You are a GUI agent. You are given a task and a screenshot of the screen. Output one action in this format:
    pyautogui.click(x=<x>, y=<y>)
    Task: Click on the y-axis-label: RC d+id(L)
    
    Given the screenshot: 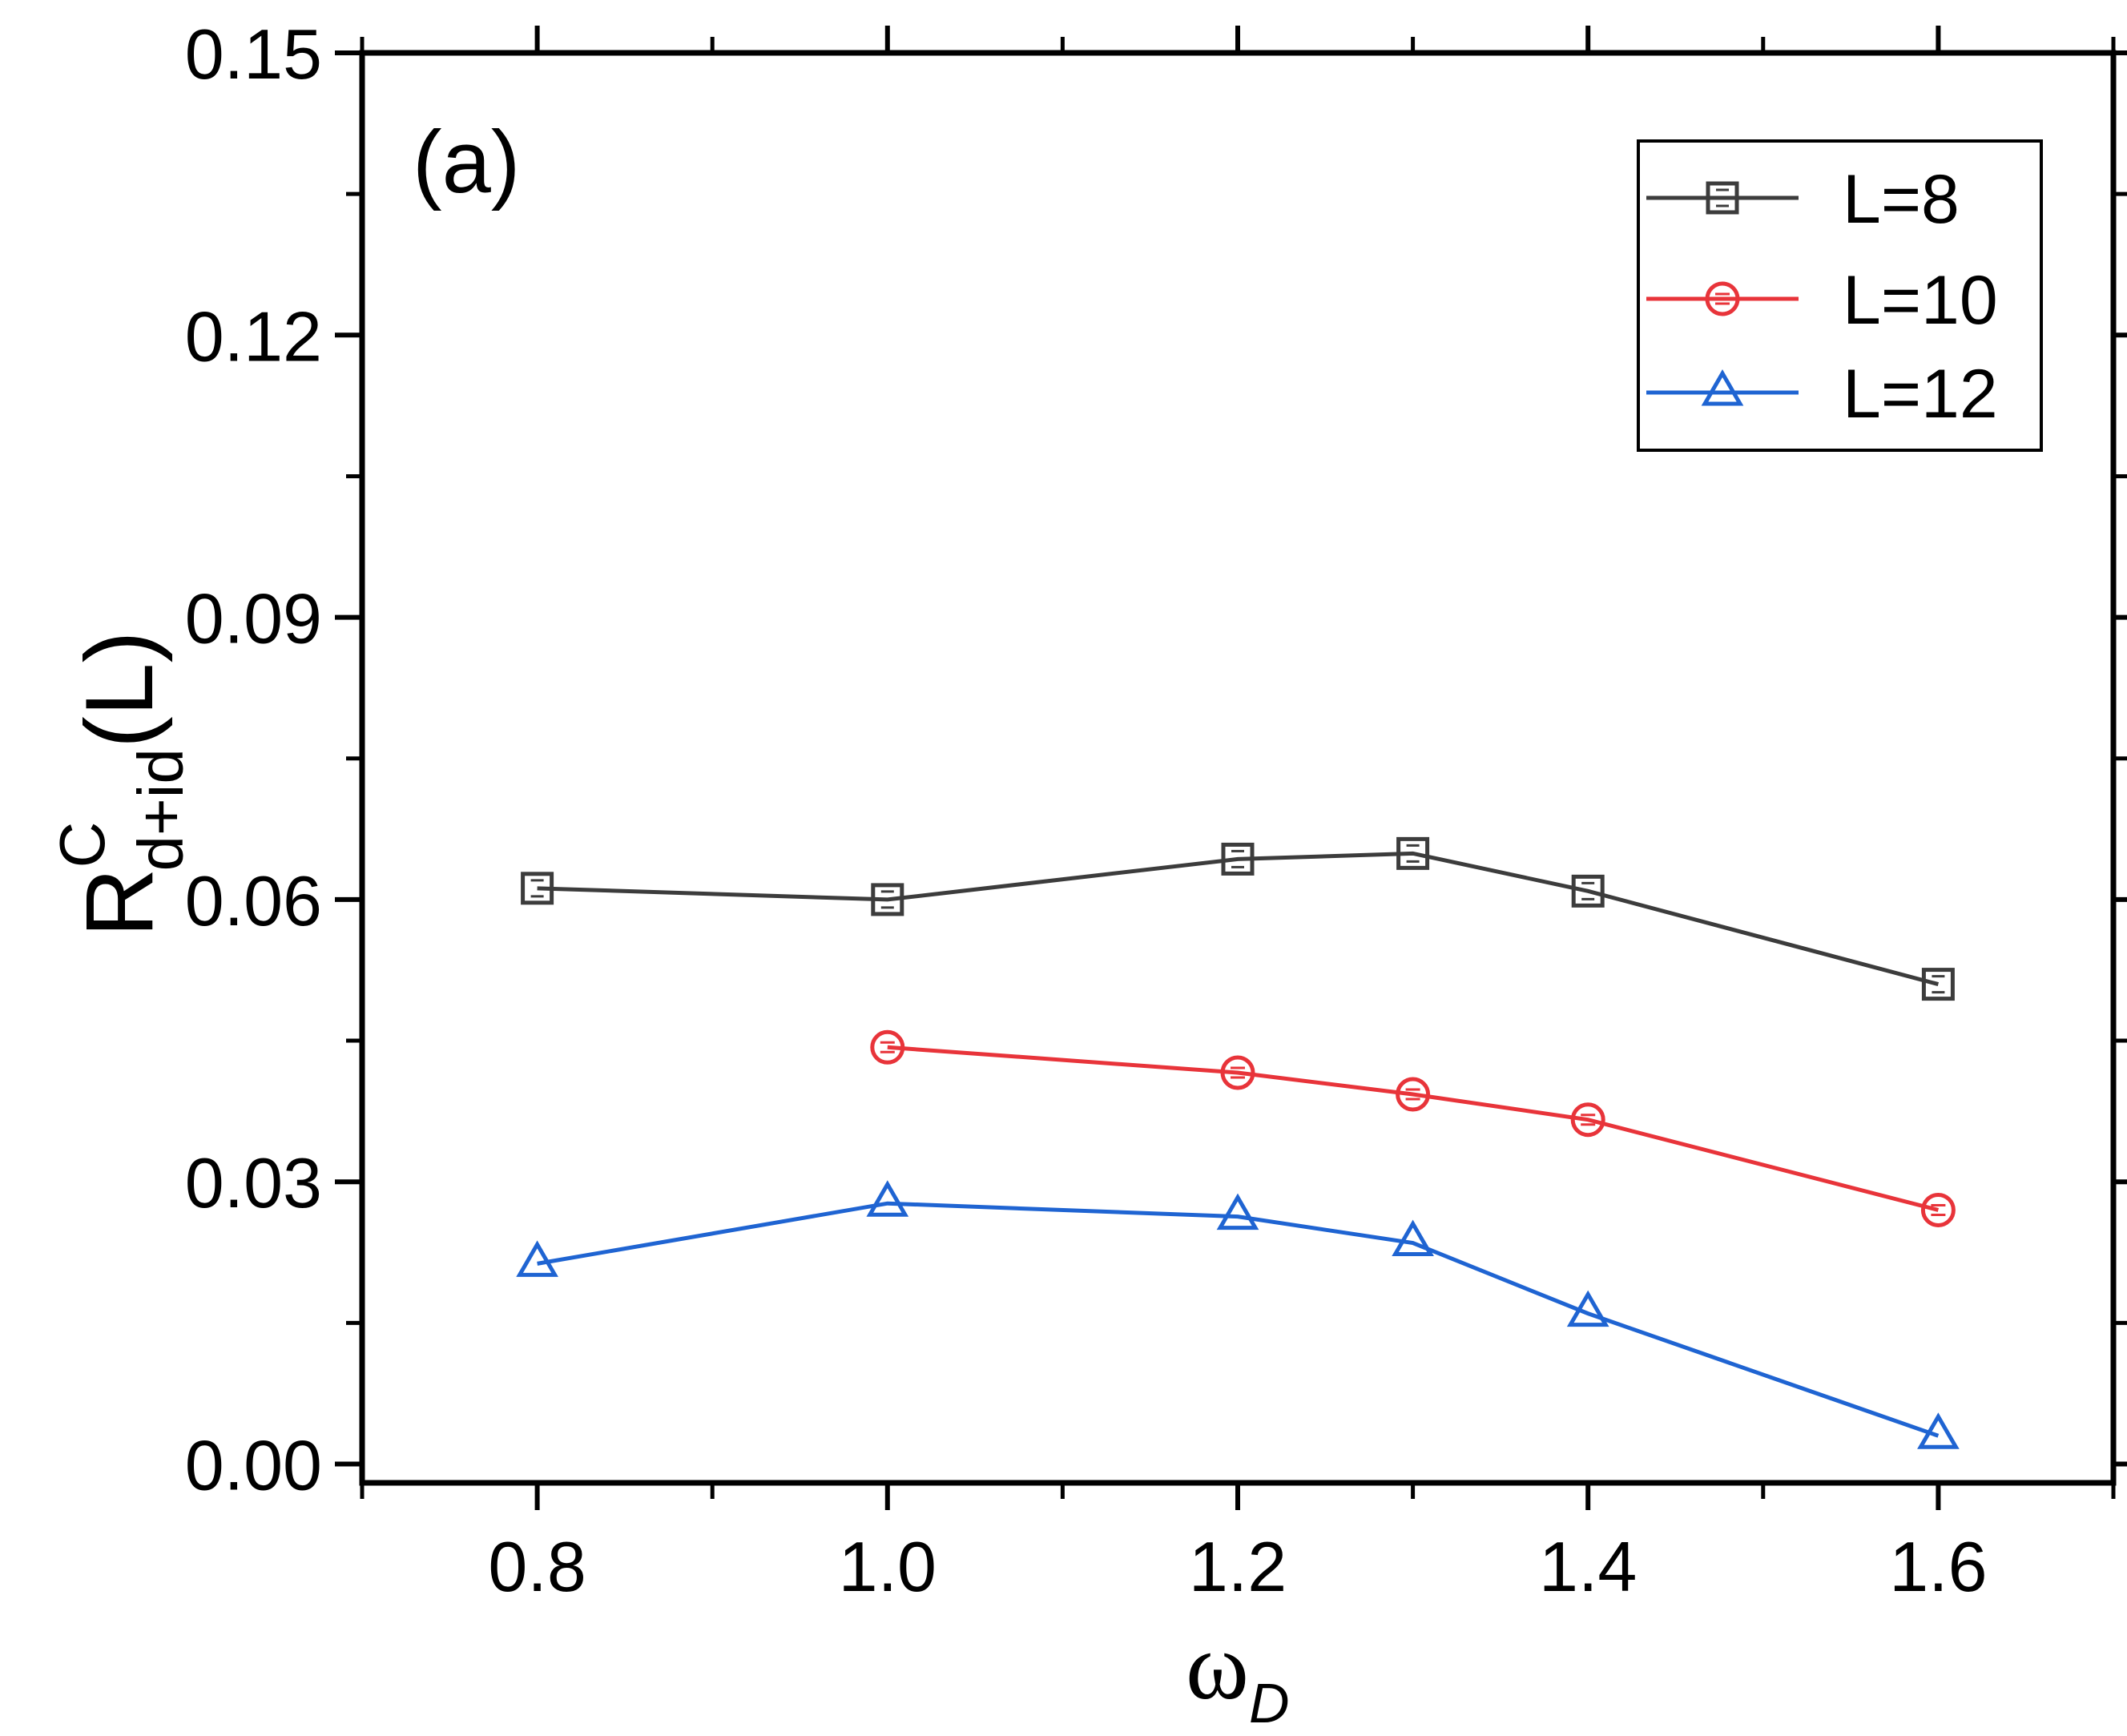 What is the action you would take?
    pyautogui.click(x=121, y=784)
    